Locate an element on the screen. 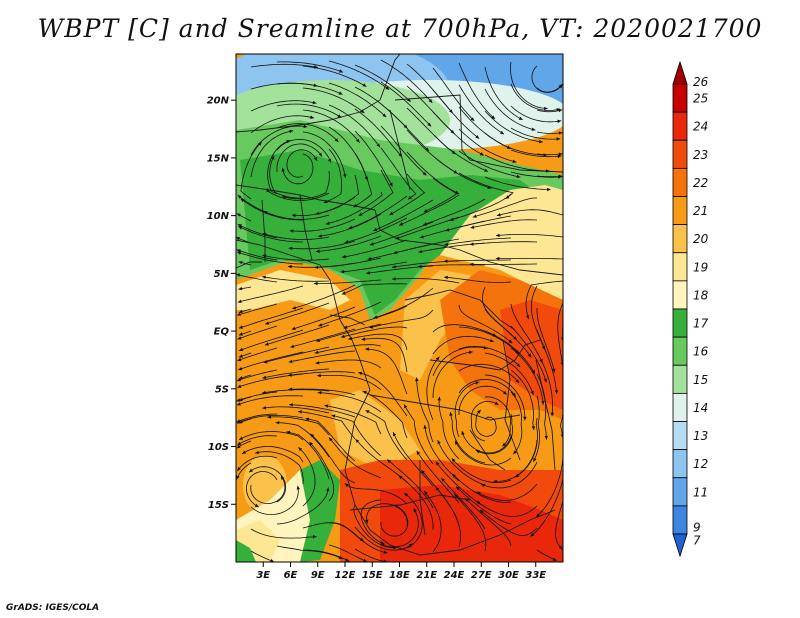 Image resolution: width=800 pixels, height=618 pixels. x-tick-label: 18E is located at coordinates (399, 575).